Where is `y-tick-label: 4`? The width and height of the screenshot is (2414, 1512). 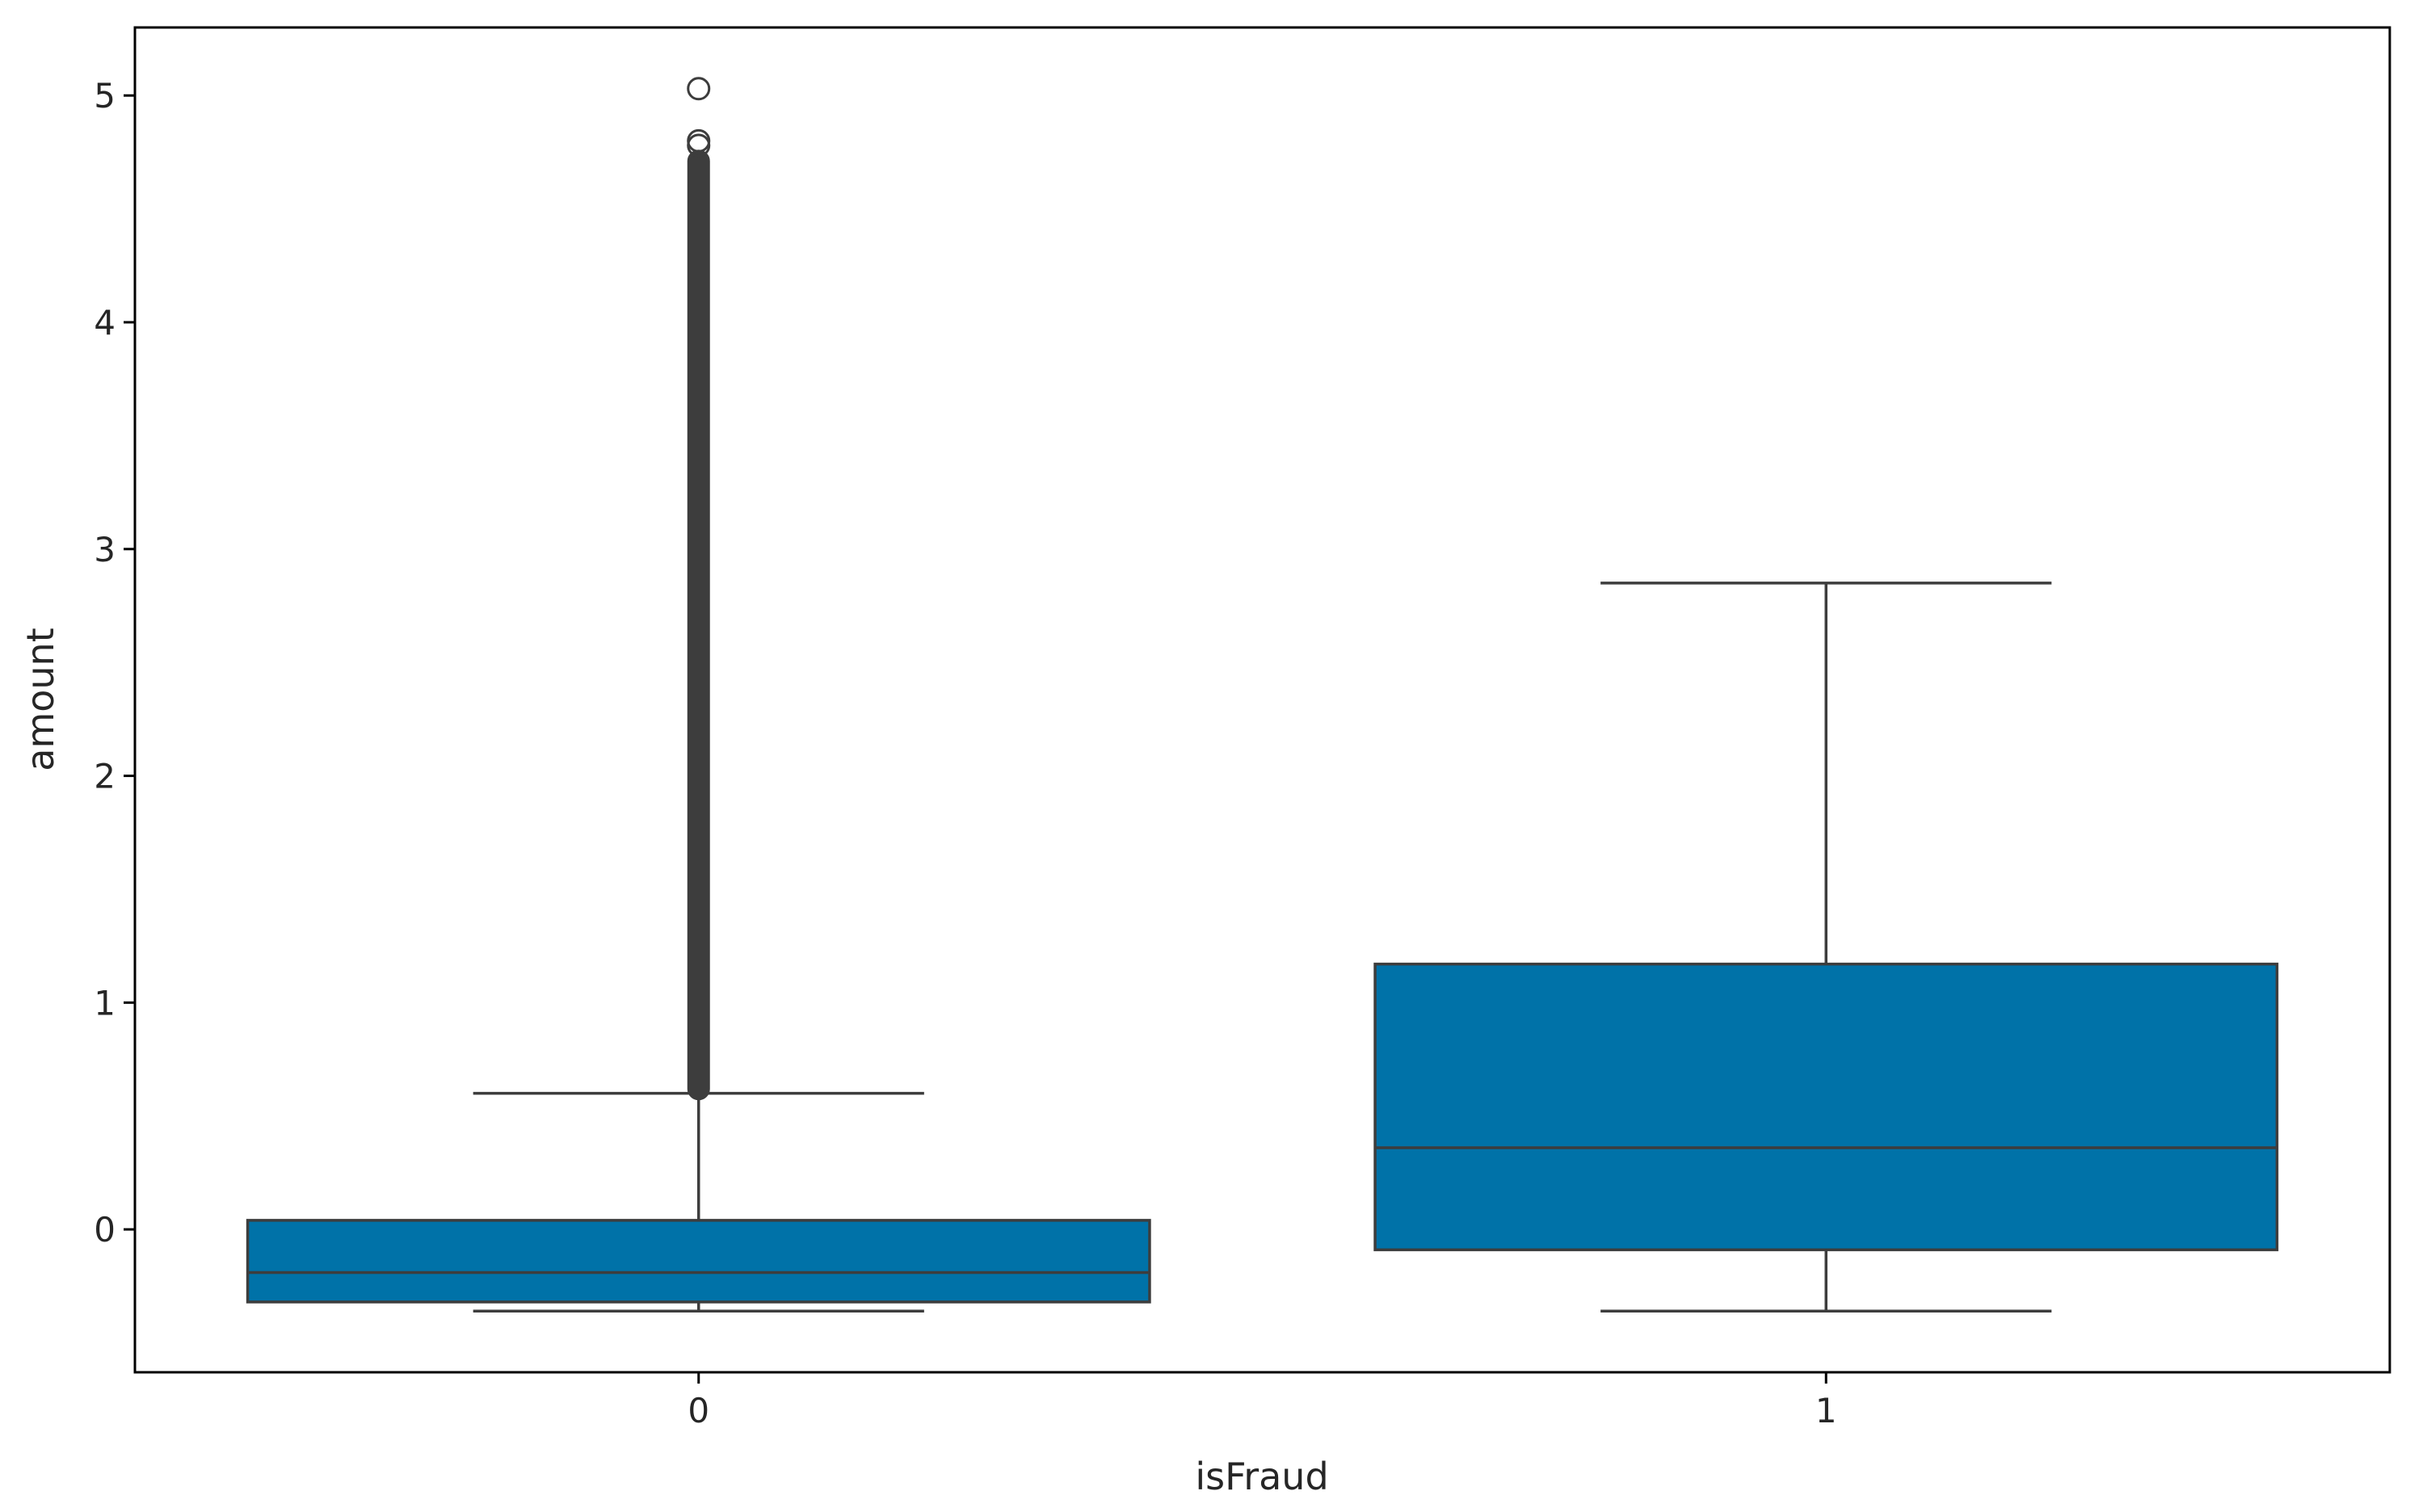
y-tick-label: 4 is located at coordinates (105, 322).